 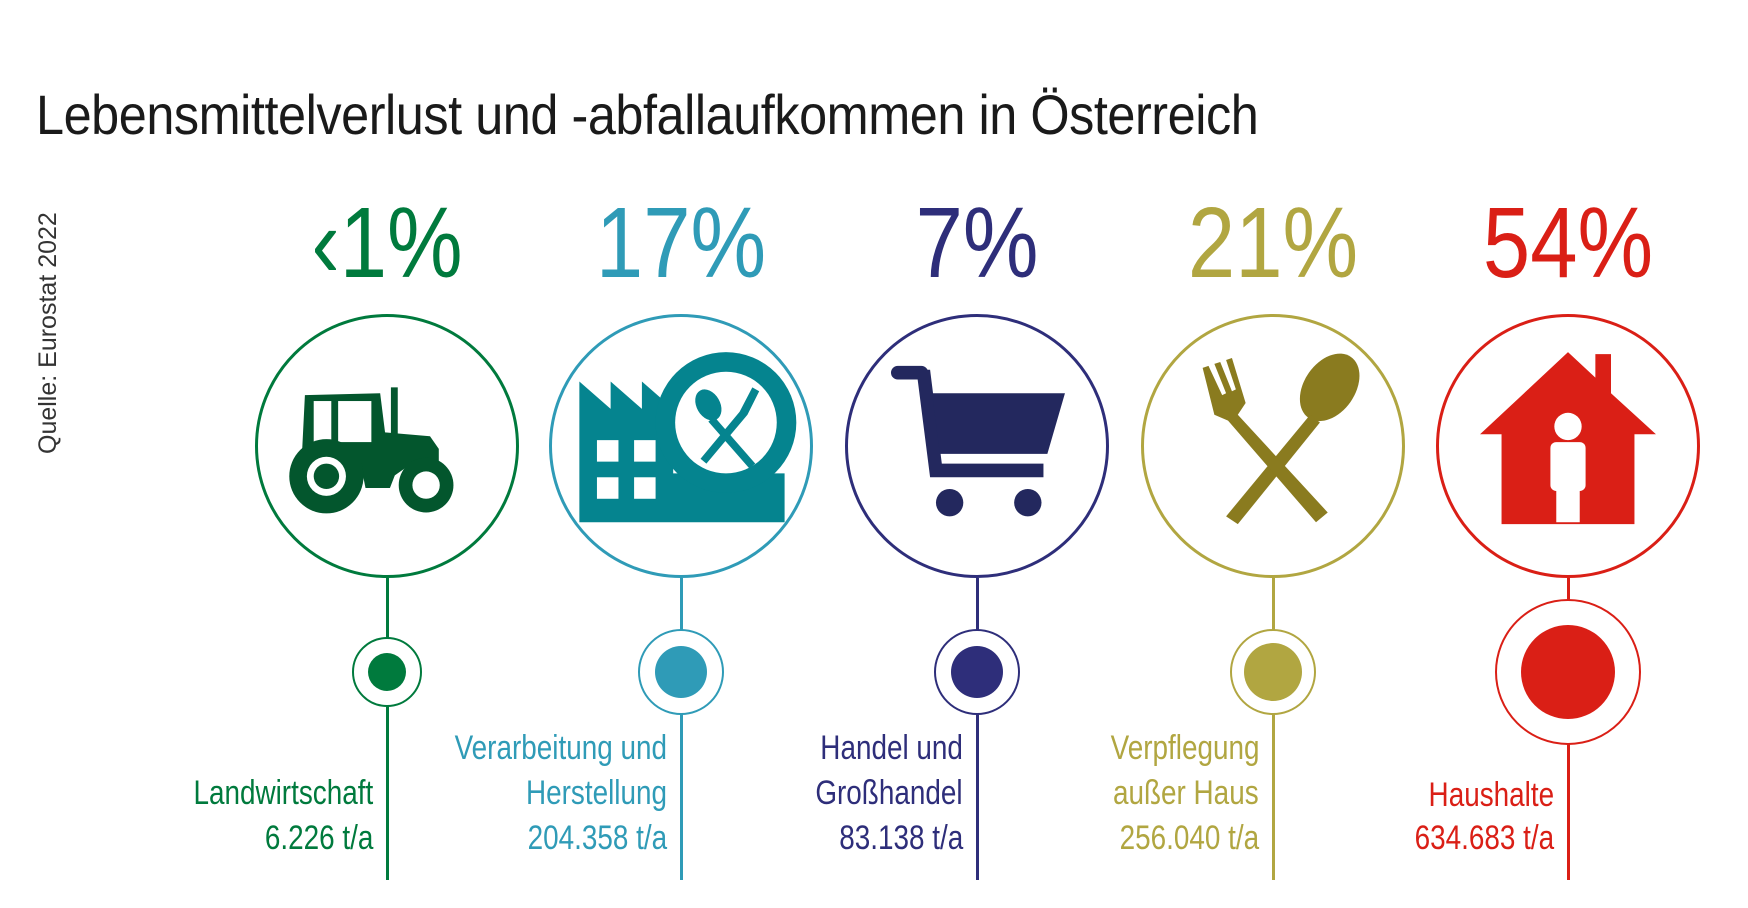 What do you see at coordinates (596, 793) in the screenshot?
I see `sector-label: Herstellung` at bounding box center [596, 793].